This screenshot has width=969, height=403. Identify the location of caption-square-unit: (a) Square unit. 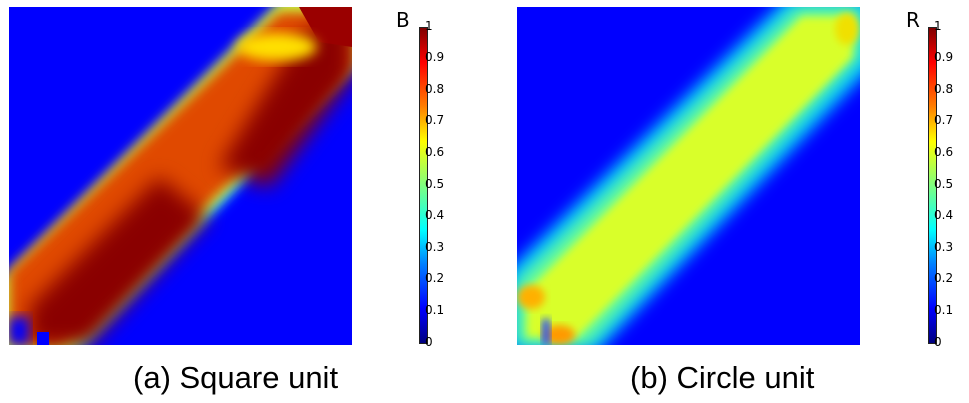
(236, 377).